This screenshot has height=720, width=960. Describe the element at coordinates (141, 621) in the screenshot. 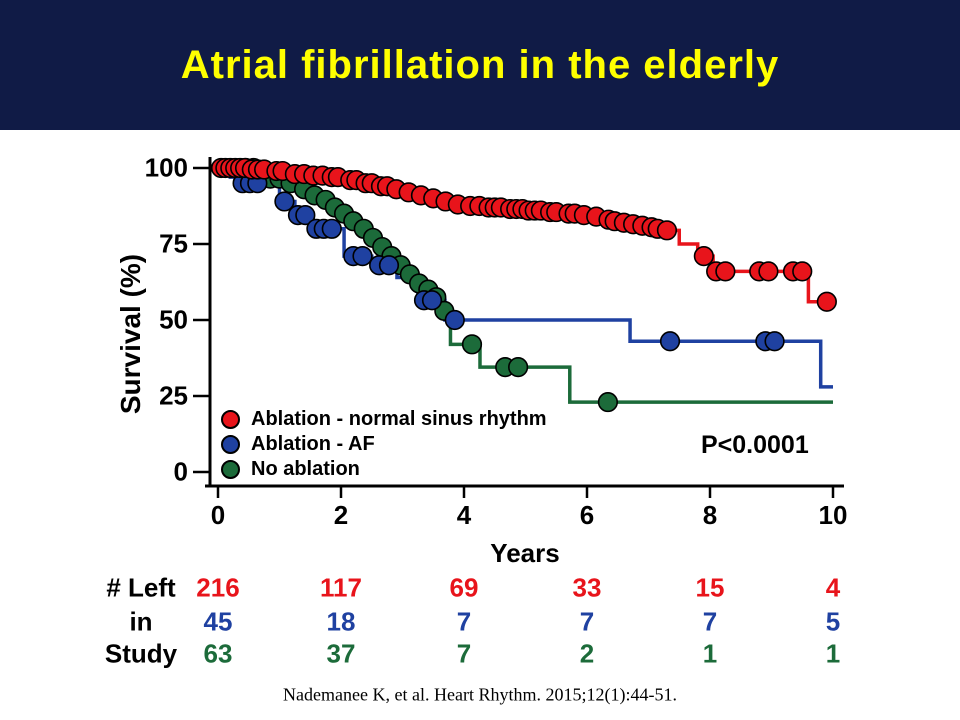

I see `risk-table-label: in` at that location.